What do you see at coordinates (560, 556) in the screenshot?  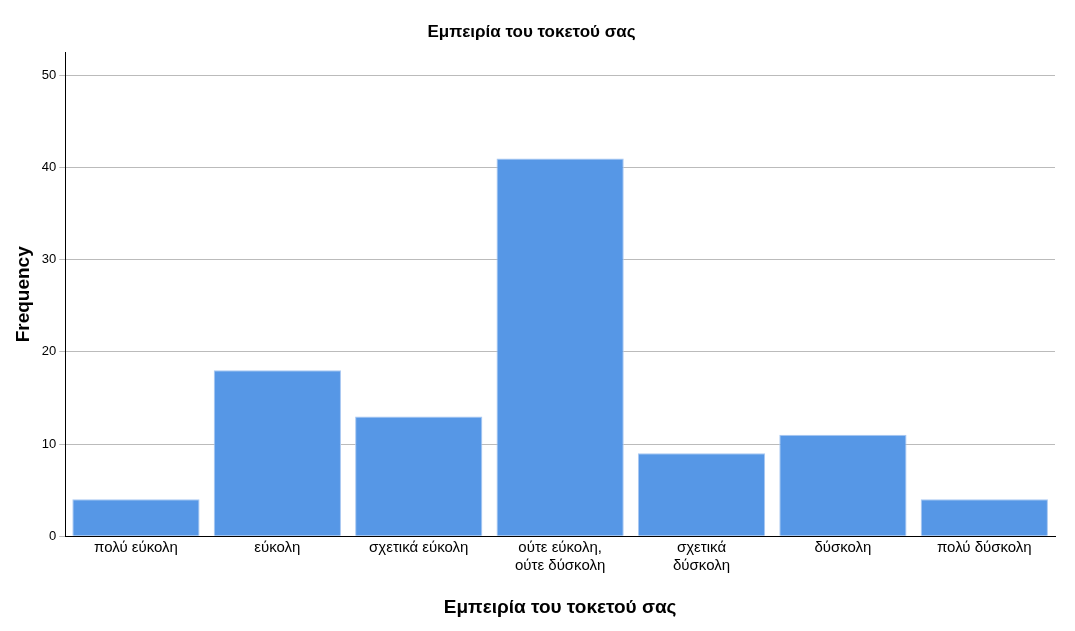 I see `x-tick-label: ούτε εύκολη, ούτε δύσκολη` at bounding box center [560, 556].